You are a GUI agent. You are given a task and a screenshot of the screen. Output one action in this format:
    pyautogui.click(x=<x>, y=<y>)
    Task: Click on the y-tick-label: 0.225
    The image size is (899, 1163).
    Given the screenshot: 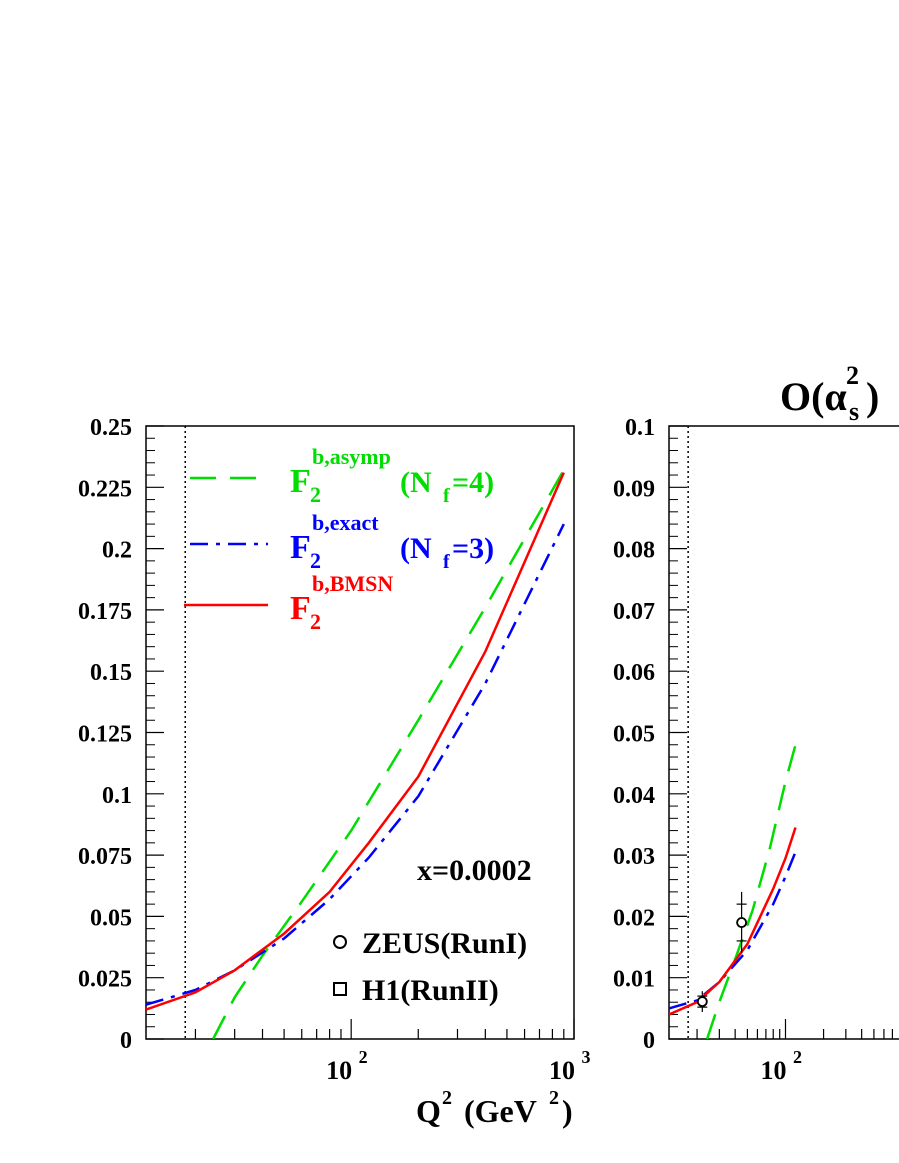 What is the action you would take?
    pyautogui.click(x=105, y=489)
    